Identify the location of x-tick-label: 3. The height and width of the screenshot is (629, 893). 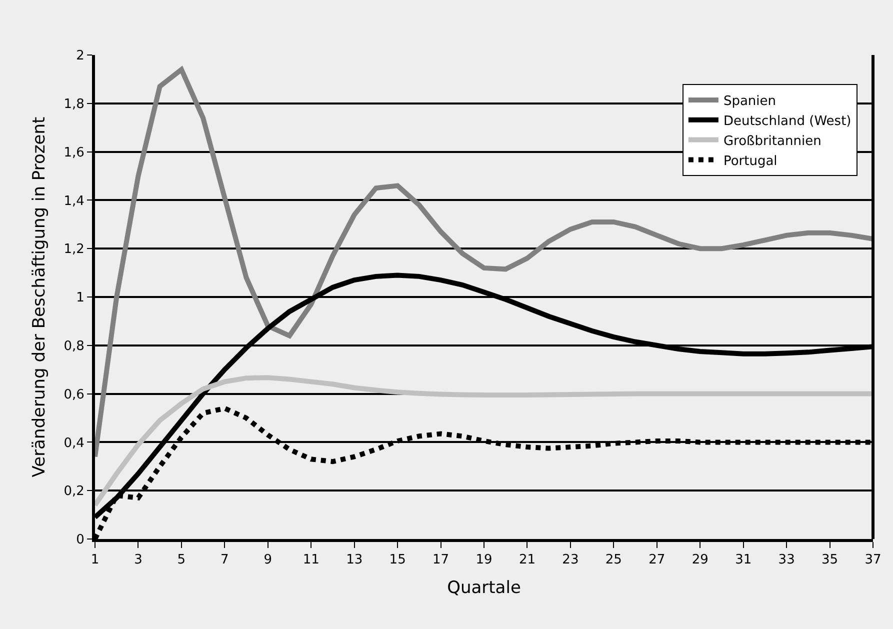
(138, 560).